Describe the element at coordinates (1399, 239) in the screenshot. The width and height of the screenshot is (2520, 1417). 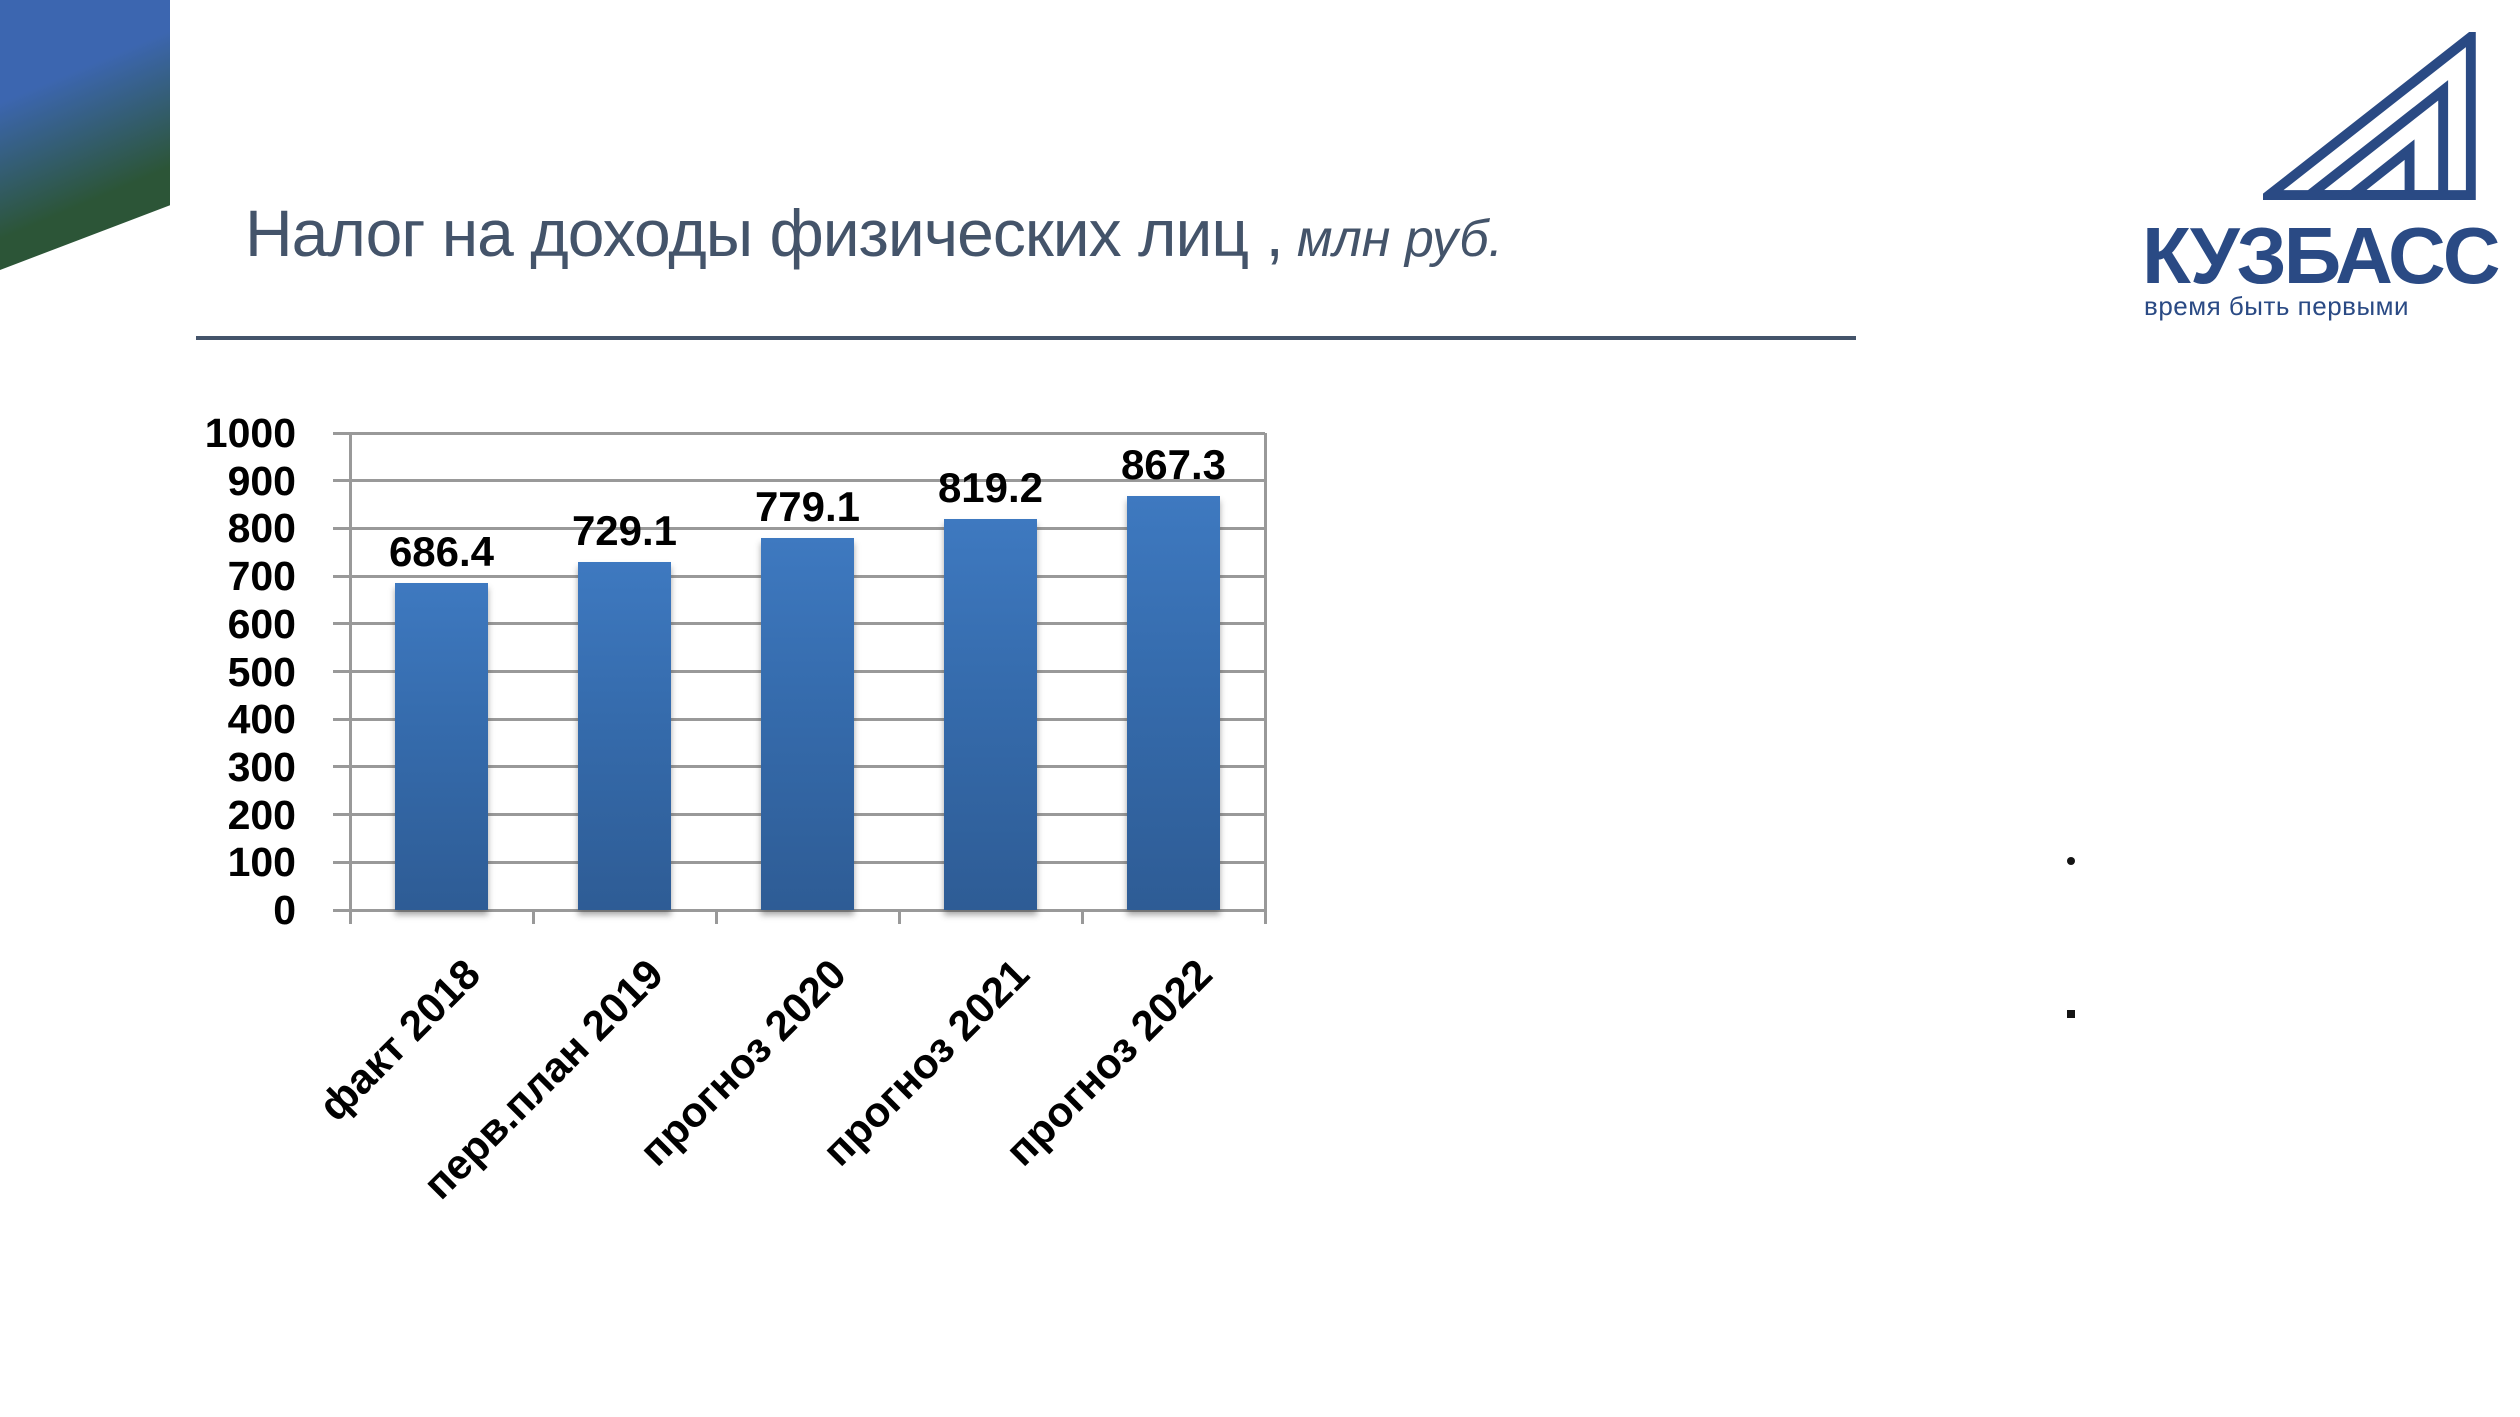
I see `page-title-unit: млн руб.` at that location.